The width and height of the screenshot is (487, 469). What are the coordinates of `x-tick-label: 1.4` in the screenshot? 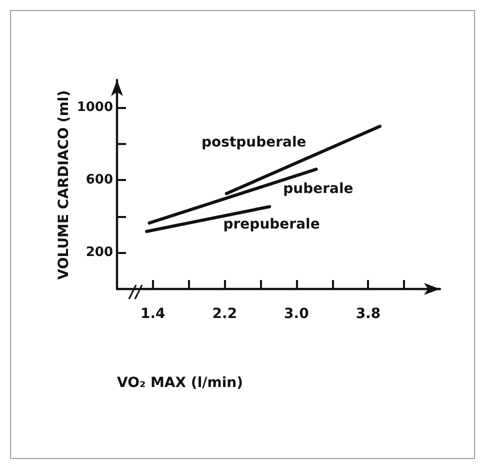 It's located at (153, 314).